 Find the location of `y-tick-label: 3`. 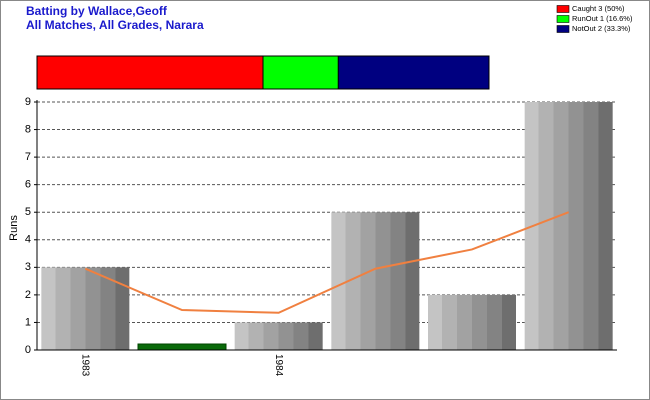

y-tick-label: 3 is located at coordinates (28, 267).